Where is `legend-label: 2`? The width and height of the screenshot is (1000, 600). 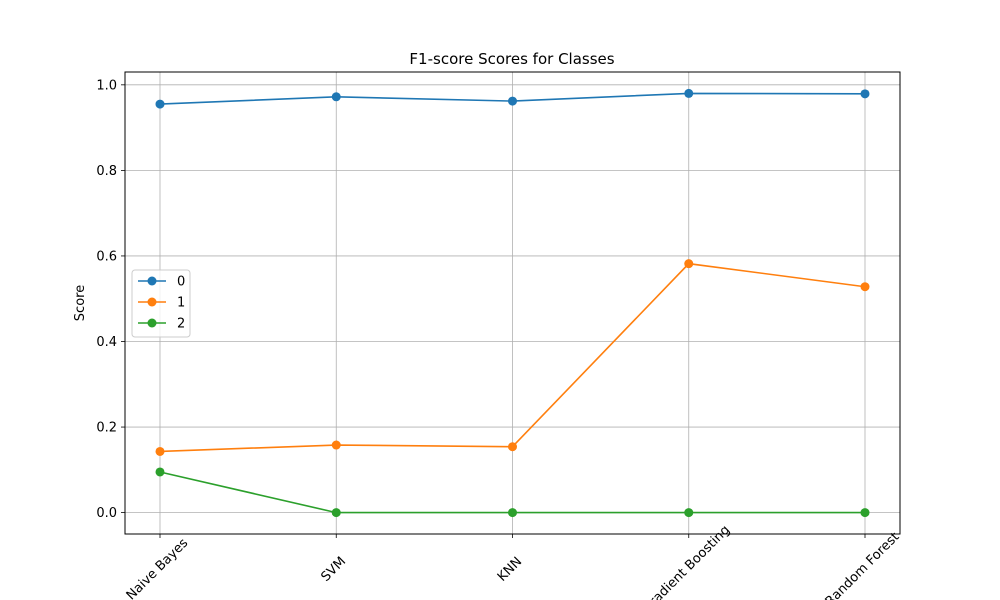
legend-label: 2 is located at coordinates (181, 324).